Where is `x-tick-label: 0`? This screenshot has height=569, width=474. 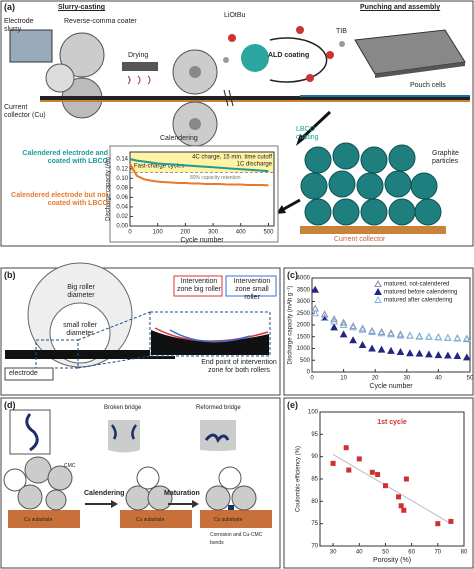
x-tick-label: 0 is located at coordinates (312, 379).